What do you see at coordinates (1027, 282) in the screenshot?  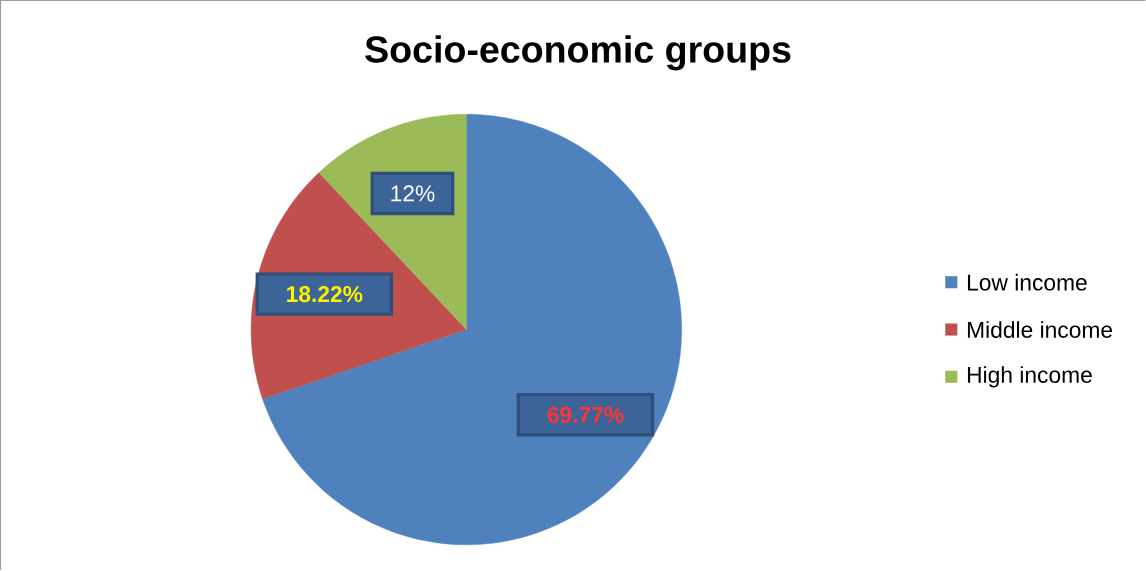 I see `legend-label: Low income` at bounding box center [1027, 282].